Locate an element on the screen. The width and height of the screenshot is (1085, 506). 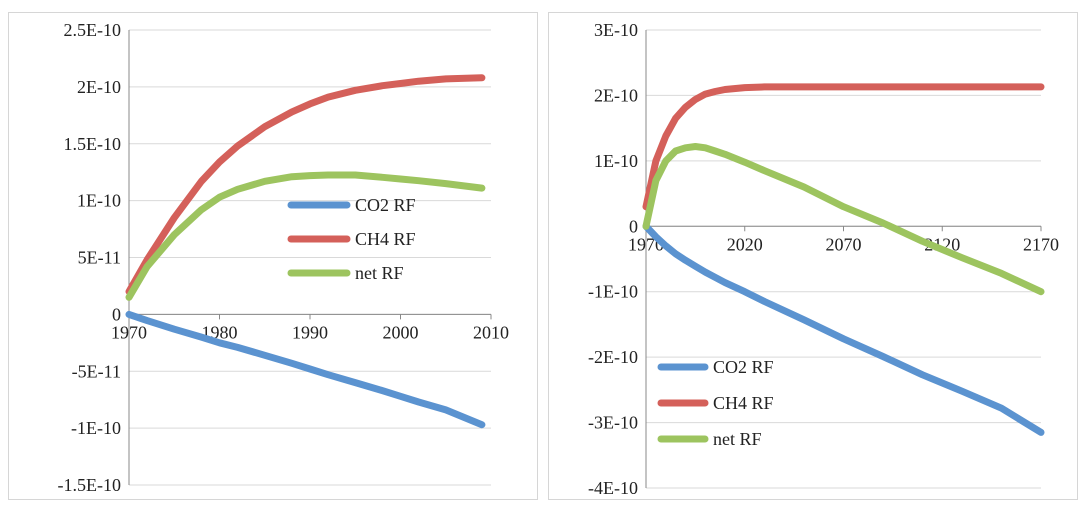
right-chart-legend-label-co2-rf: CO2 RF is located at coordinates (743, 367).